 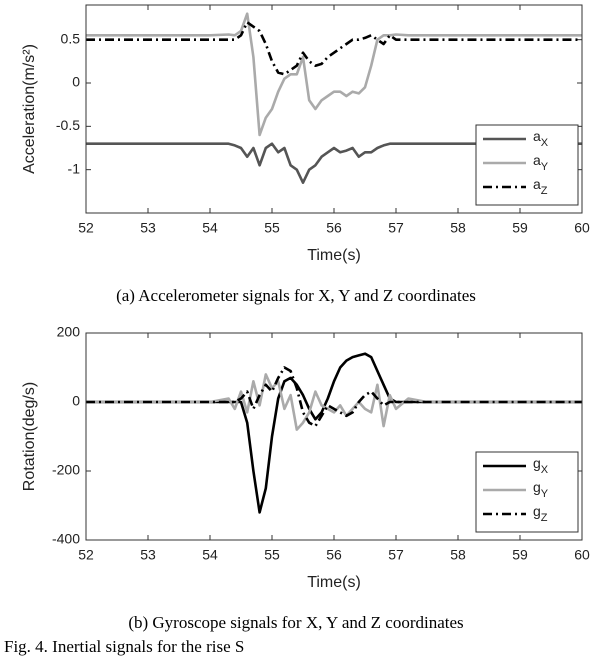 What do you see at coordinates (29, 436) in the screenshot?
I see `y-axis-label: Rotation(deg/s)` at bounding box center [29, 436].